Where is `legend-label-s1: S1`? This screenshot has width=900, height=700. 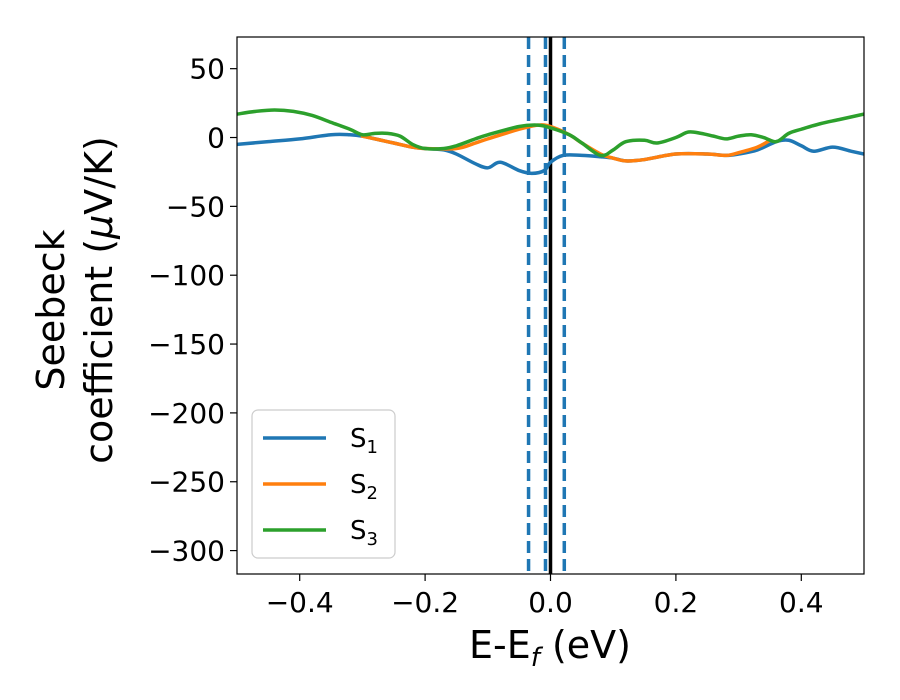
legend-label-s1: S1 is located at coordinates (364, 441).